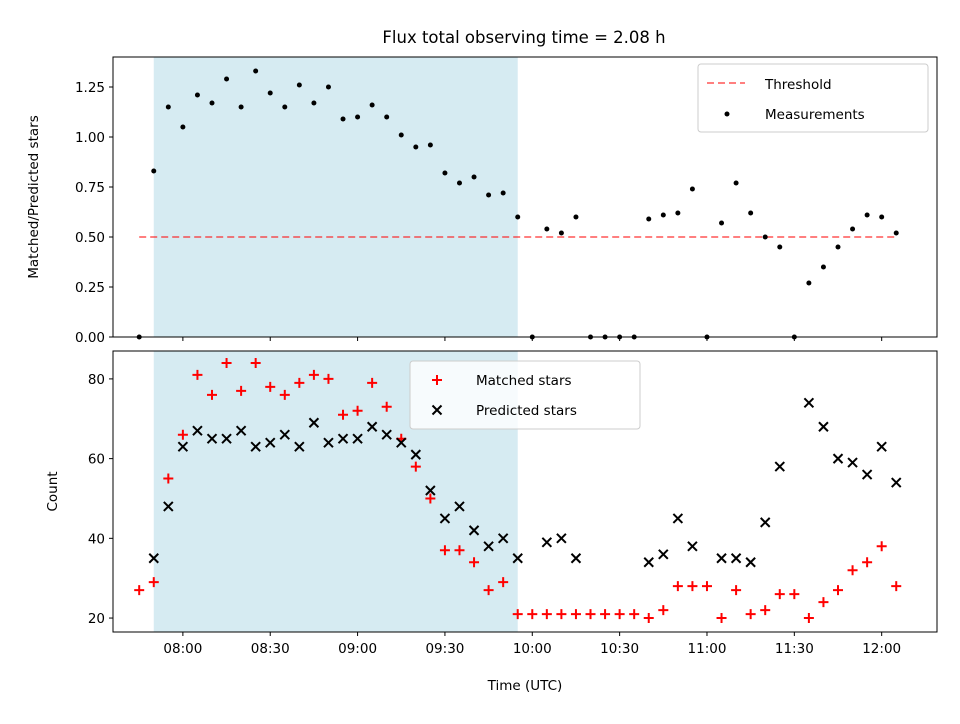  Describe the element at coordinates (813, 98) in the screenshot. I see `top-legend: Threshold Measurements` at that location.